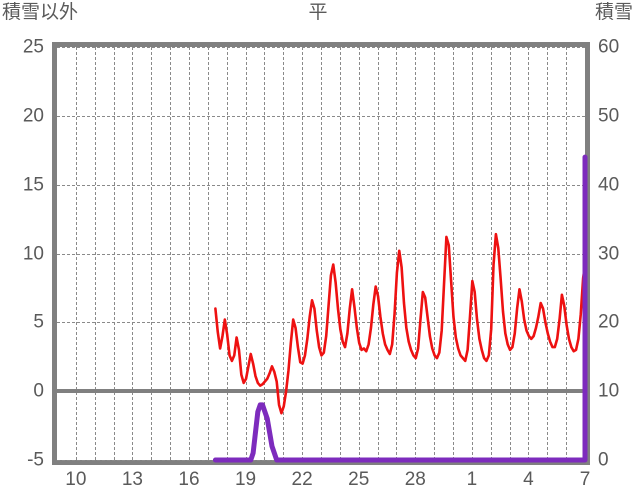  What do you see at coordinates (189, 479) in the screenshot?
I see `x-axis-tick-label: 16` at bounding box center [189, 479].